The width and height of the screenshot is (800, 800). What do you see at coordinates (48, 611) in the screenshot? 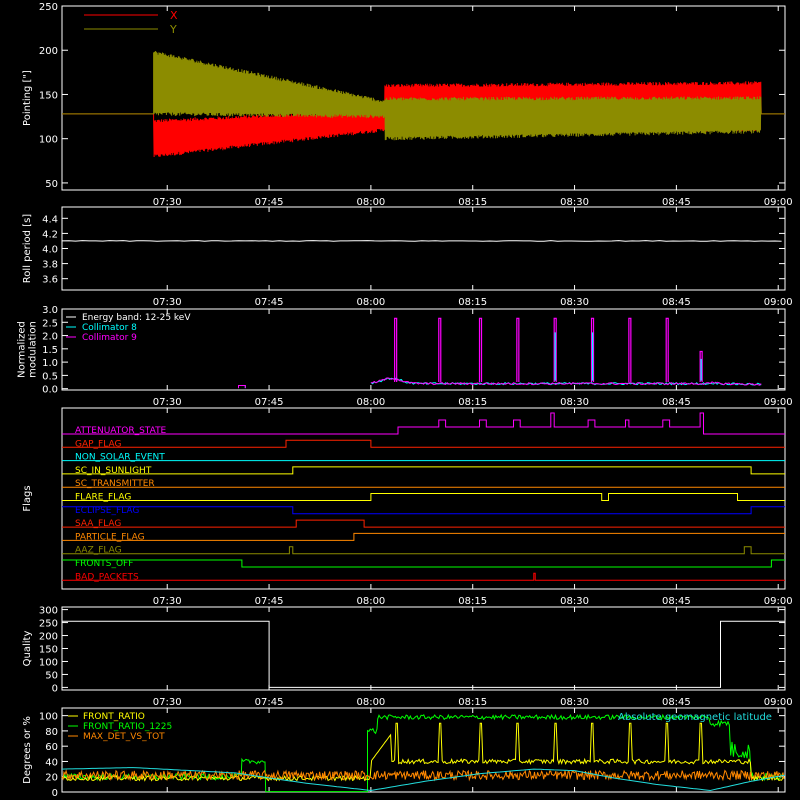
I see `quality-y-tick-label: 300` at bounding box center [48, 611].